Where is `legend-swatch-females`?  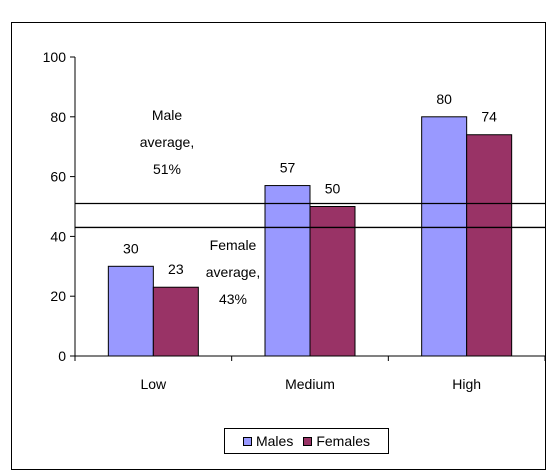
legend-swatch-females is located at coordinates (308, 441).